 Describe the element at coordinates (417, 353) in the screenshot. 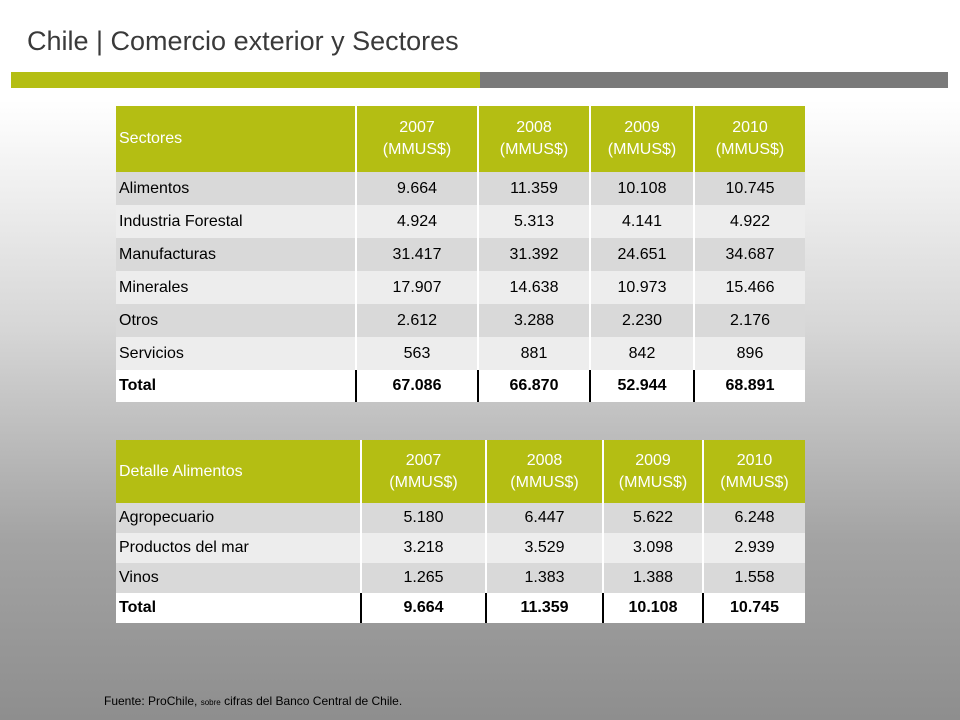

I see `table-cell: 563` at that location.